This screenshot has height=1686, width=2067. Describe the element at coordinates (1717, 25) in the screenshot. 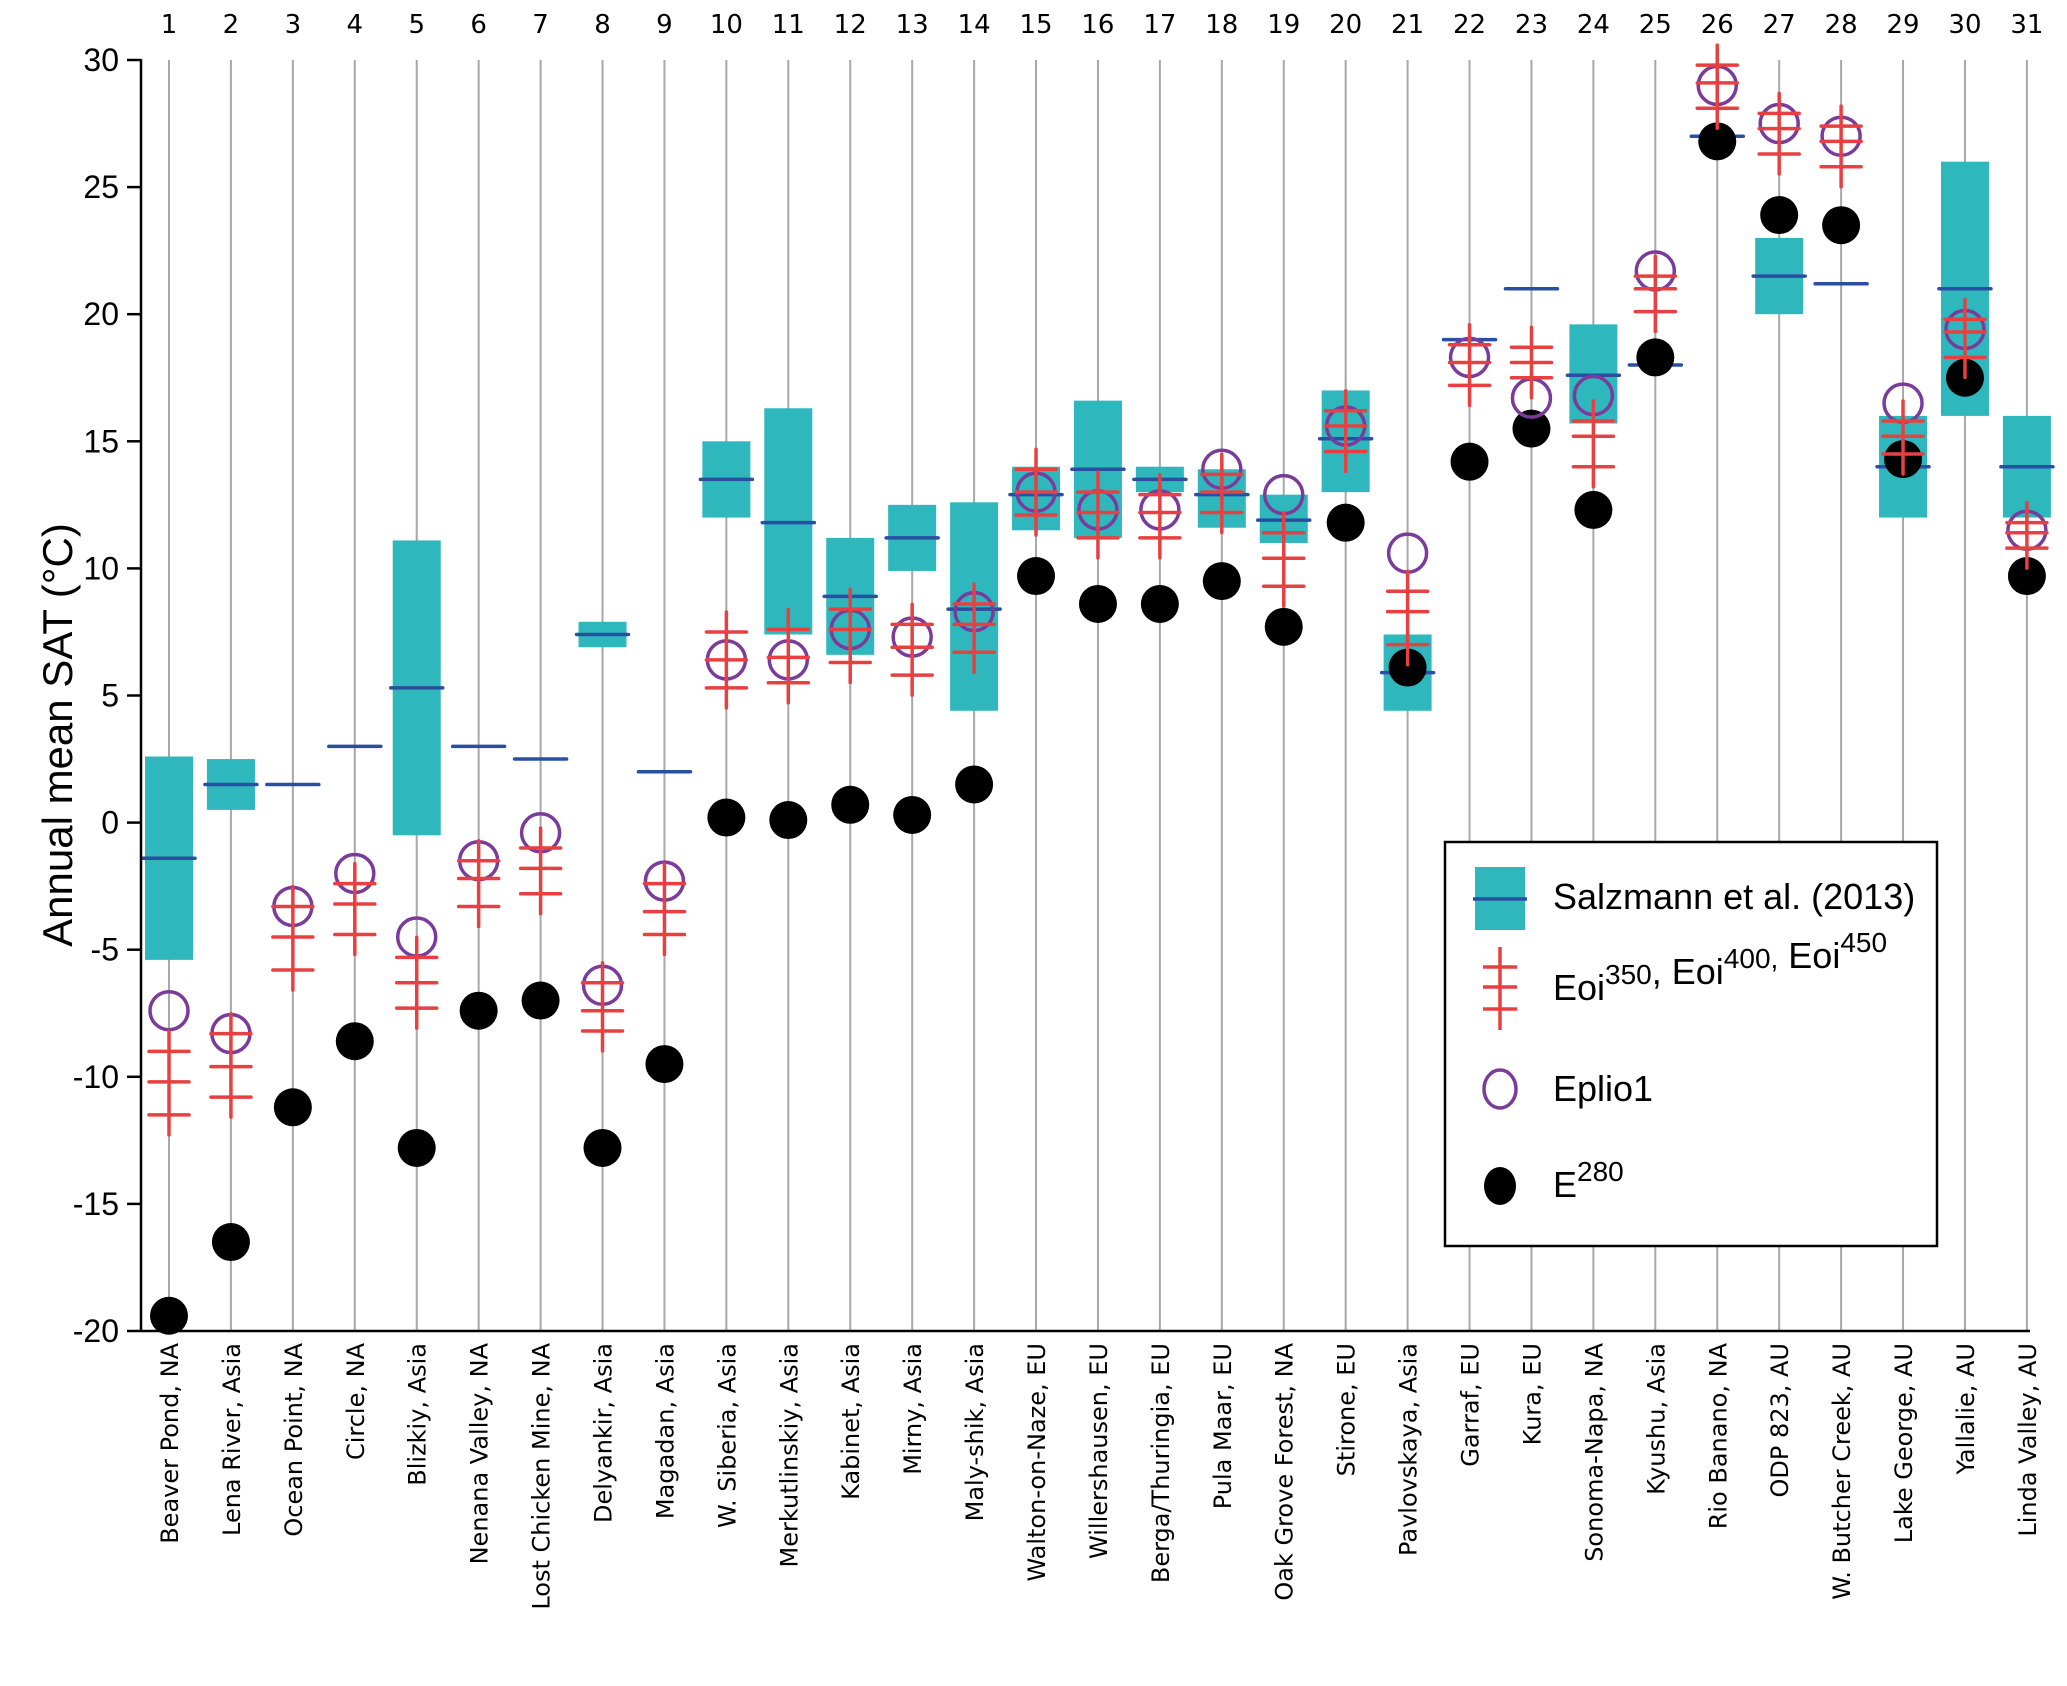

I see `site-number: 26` at that location.